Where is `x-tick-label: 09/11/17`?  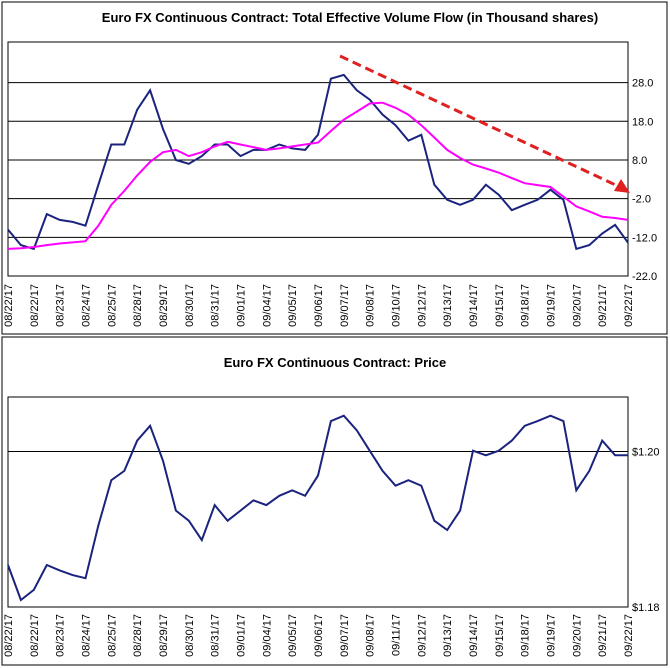
x-tick-label: 09/11/17 is located at coordinates (397, 635).